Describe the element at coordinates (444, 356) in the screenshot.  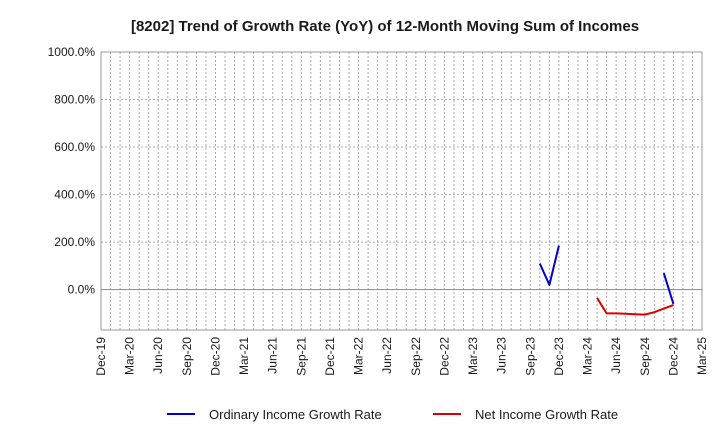
I see `x-tick-label: Dec-22` at that location.